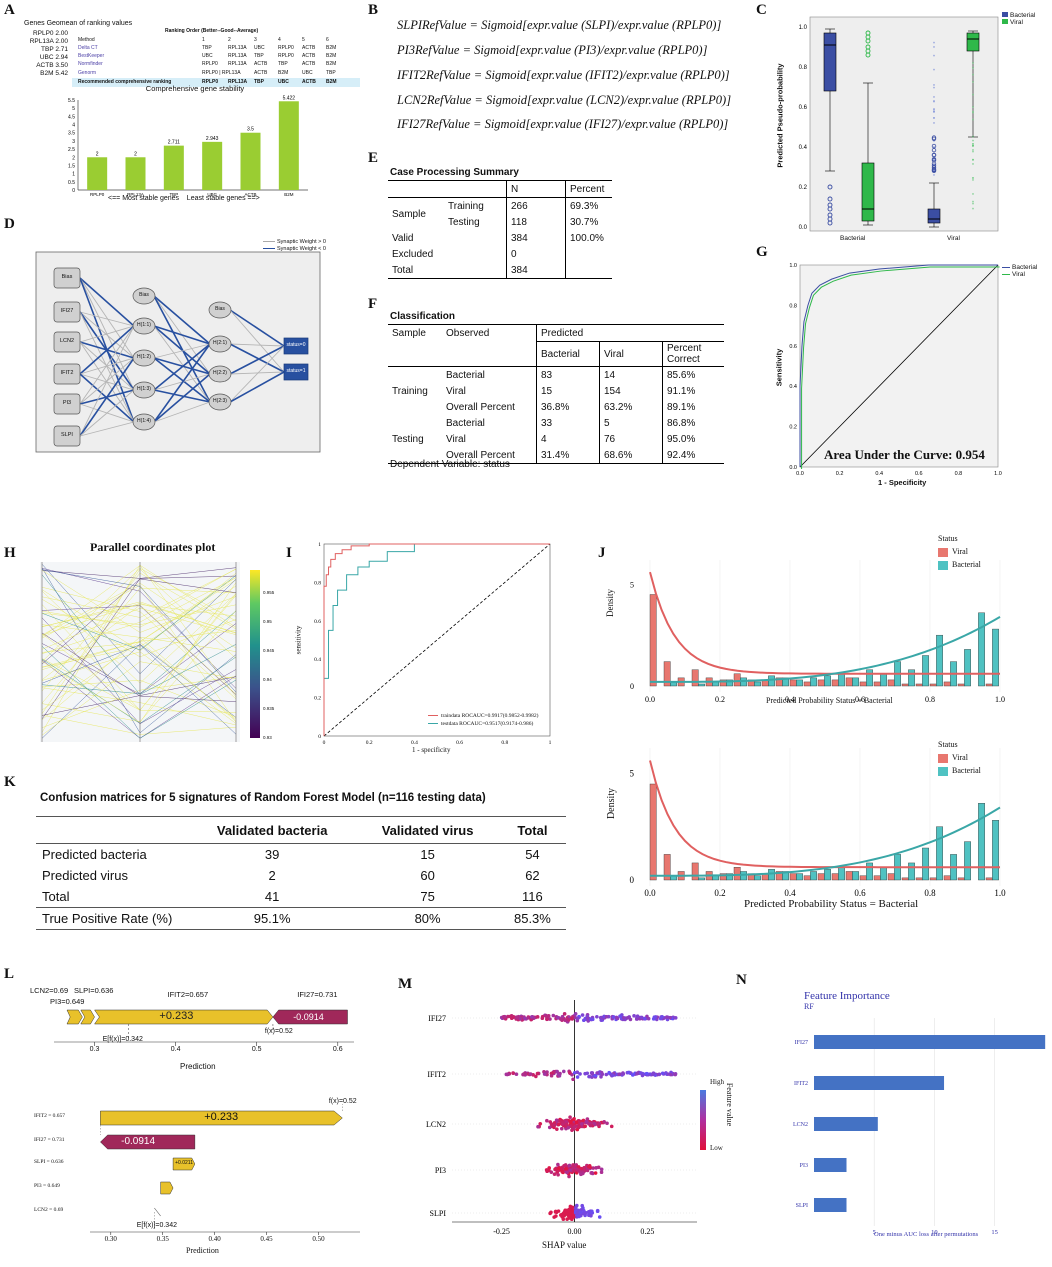 Image resolution: width=1052 pixels, height=1267 pixels. What do you see at coordinates (67, 341) in the screenshot?
I see `input-node-label: LCN2` at bounding box center [67, 341].